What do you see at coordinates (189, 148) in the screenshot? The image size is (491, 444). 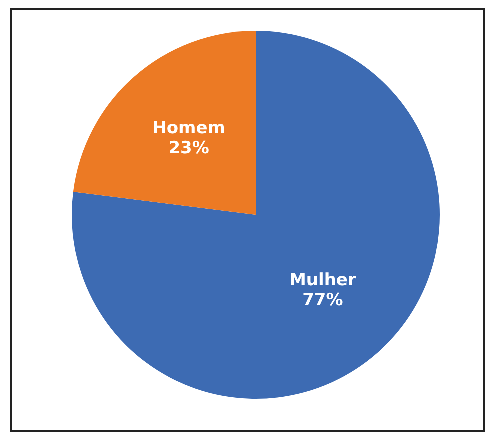 I see `data-label: 23%` at bounding box center [189, 148].